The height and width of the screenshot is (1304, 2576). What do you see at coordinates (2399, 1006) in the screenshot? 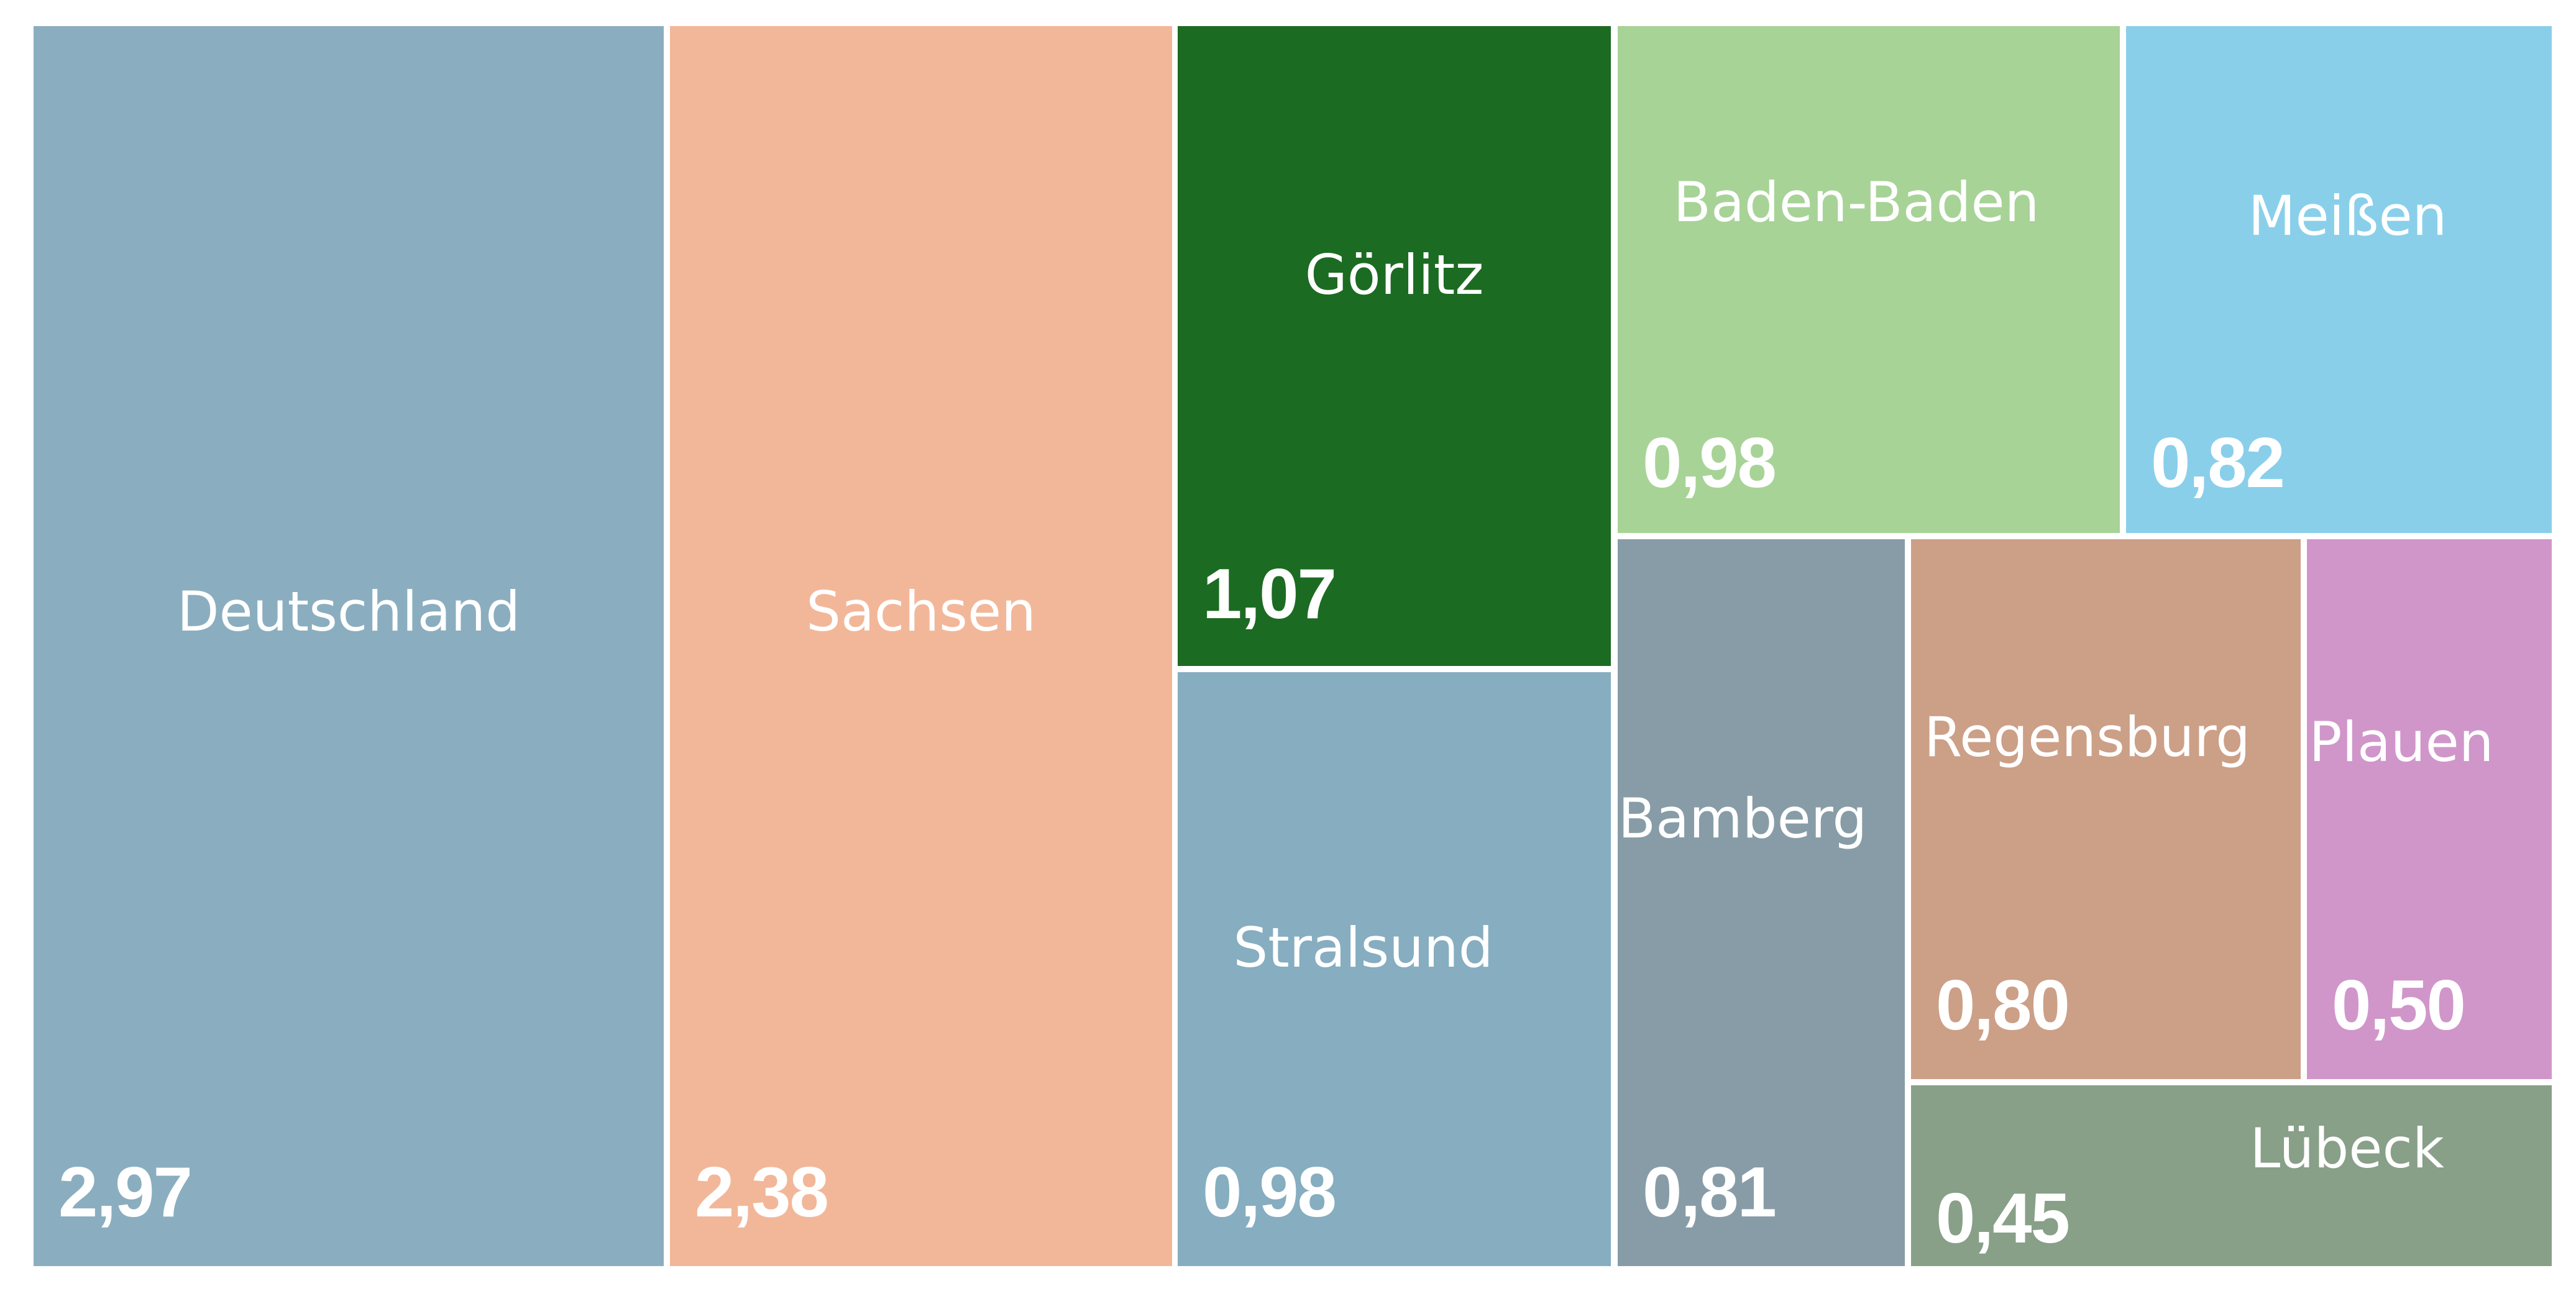
I see `tile-value-plauen: 0,50` at bounding box center [2399, 1006].